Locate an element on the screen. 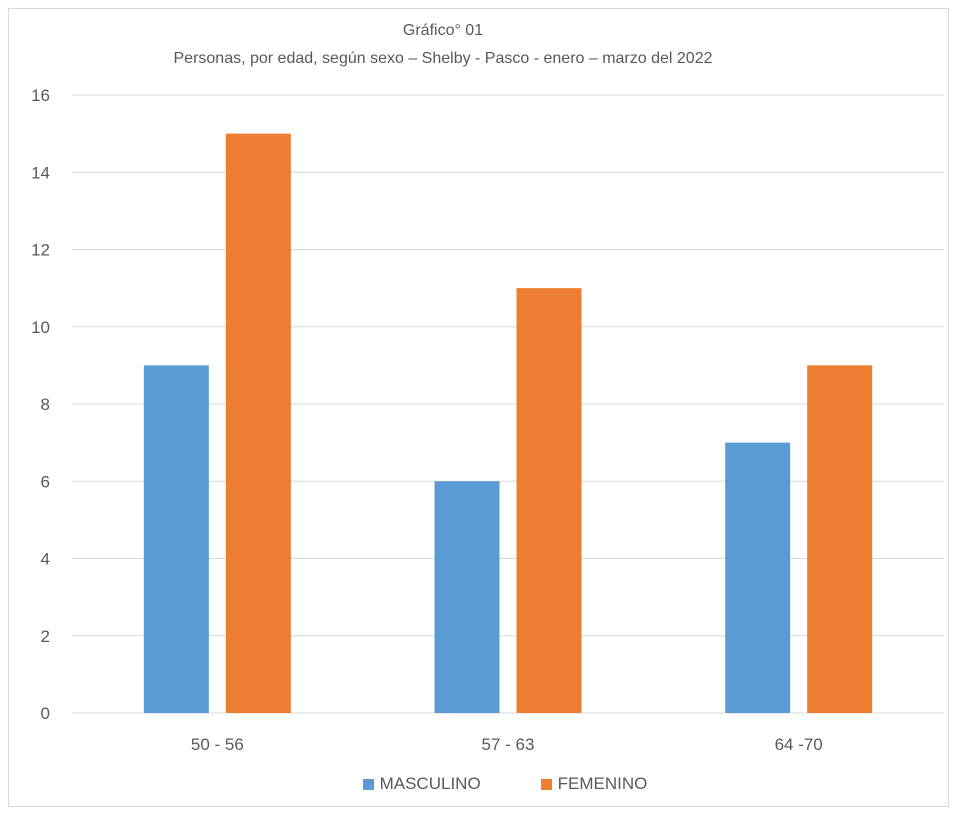  y-tick-label: 2 is located at coordinates (45, 636).